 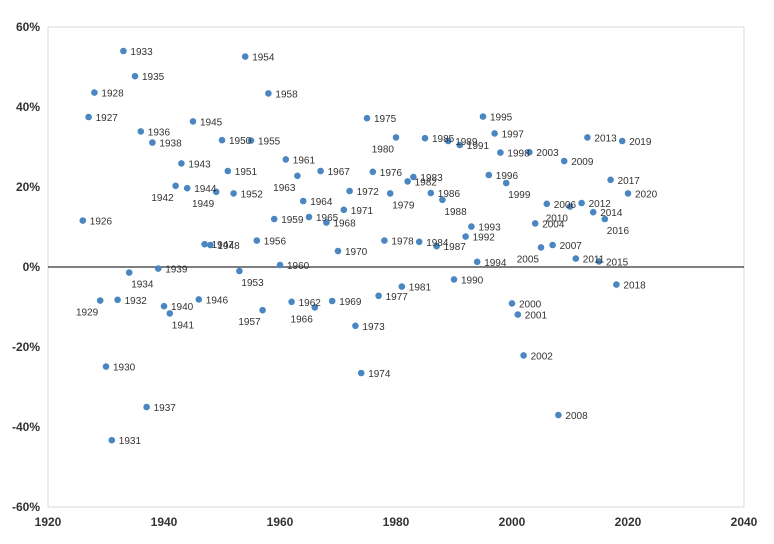 I want to click on data-point-label: 1945, so click(x=211, y=122).